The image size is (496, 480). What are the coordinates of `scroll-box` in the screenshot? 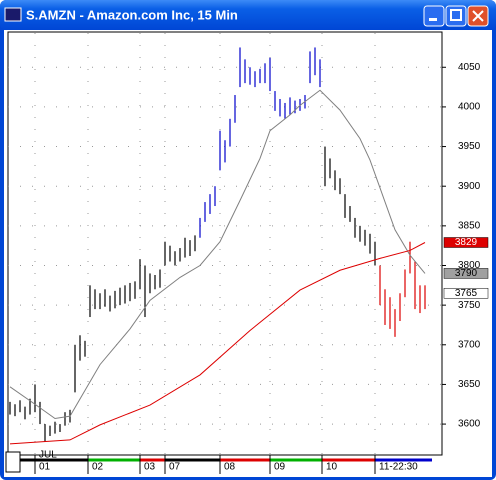 It's located at (13, 462).